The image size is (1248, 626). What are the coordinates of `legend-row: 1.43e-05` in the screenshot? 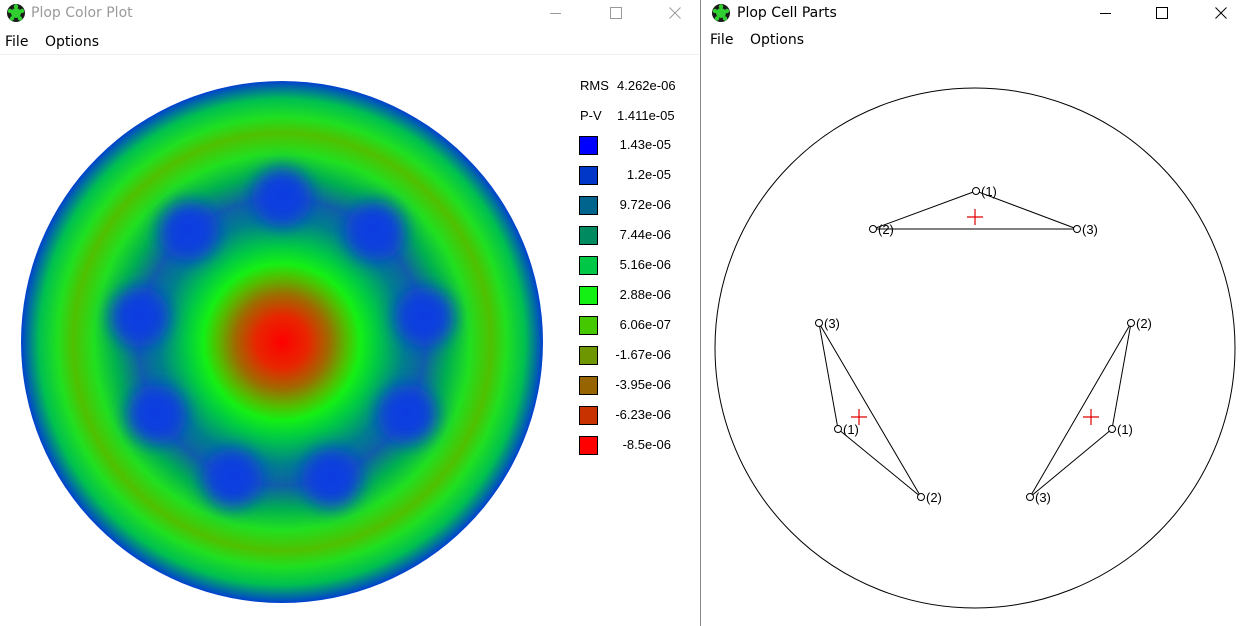 It's located at (629, 146).